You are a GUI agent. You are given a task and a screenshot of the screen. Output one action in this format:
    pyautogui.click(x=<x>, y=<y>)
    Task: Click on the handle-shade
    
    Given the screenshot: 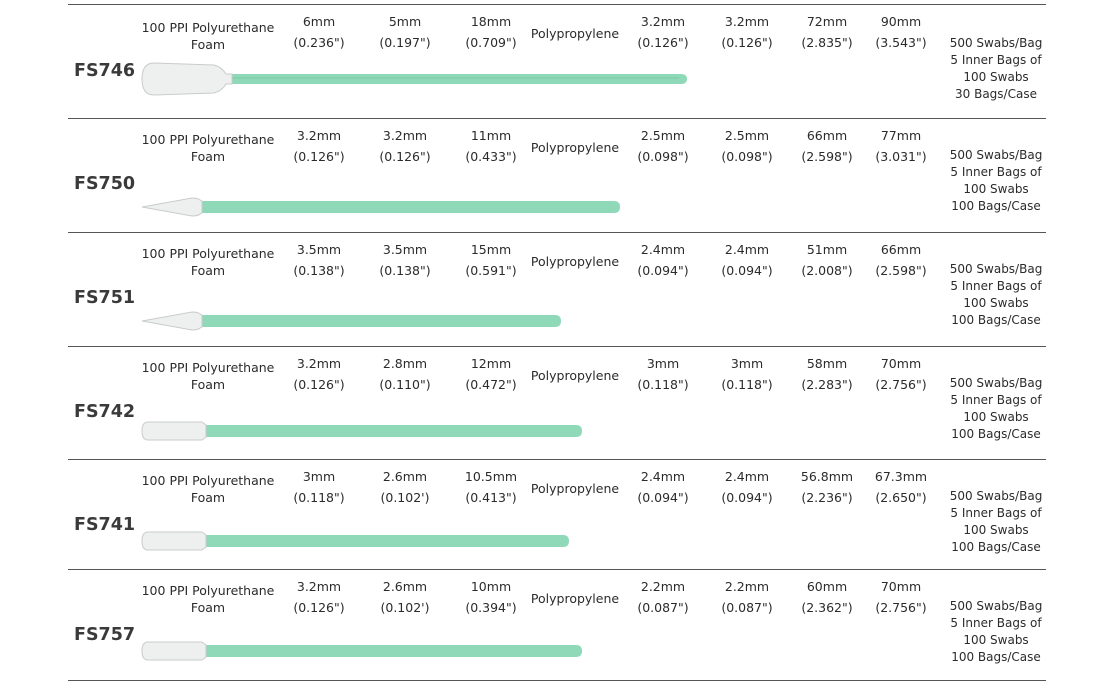 What is the action you would take?
    pyautogui.click(x=454, y=78)
    